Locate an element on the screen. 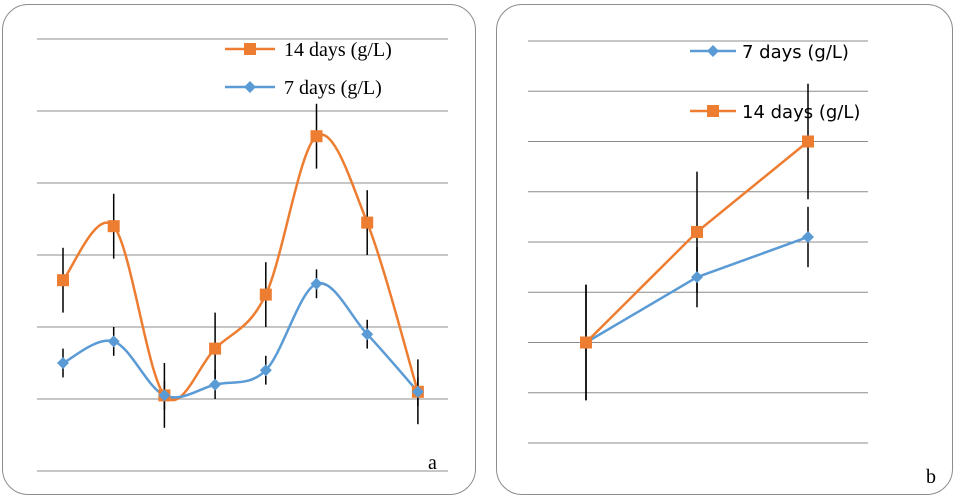 The height and width of the screenshot is (497, 955). legend-label-1-0: 7 days (g/L) is located at coordinates (795, 52).